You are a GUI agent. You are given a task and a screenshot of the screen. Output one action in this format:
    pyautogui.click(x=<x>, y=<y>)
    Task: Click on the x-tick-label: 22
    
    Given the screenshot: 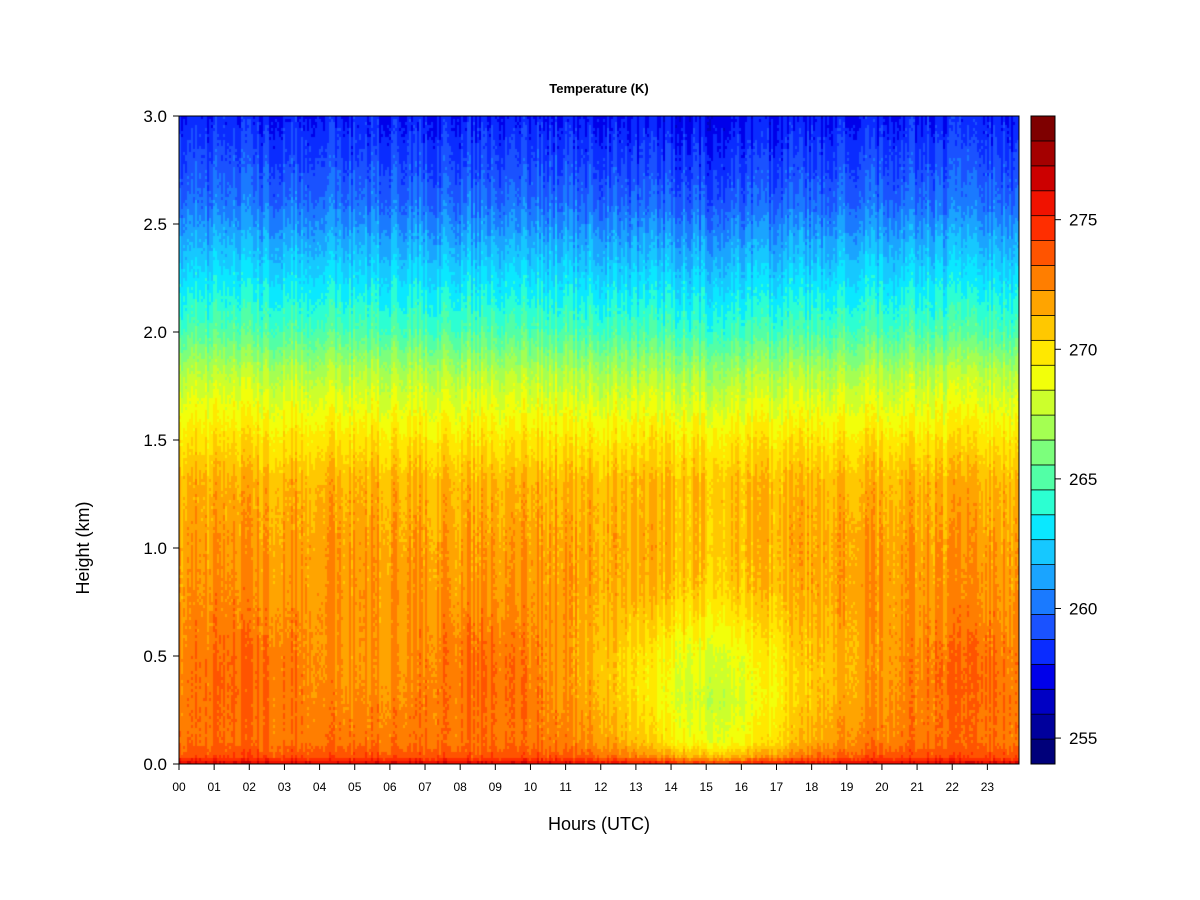 What is the action you would take?
    pyautogui.click(x=953, y=787)
    